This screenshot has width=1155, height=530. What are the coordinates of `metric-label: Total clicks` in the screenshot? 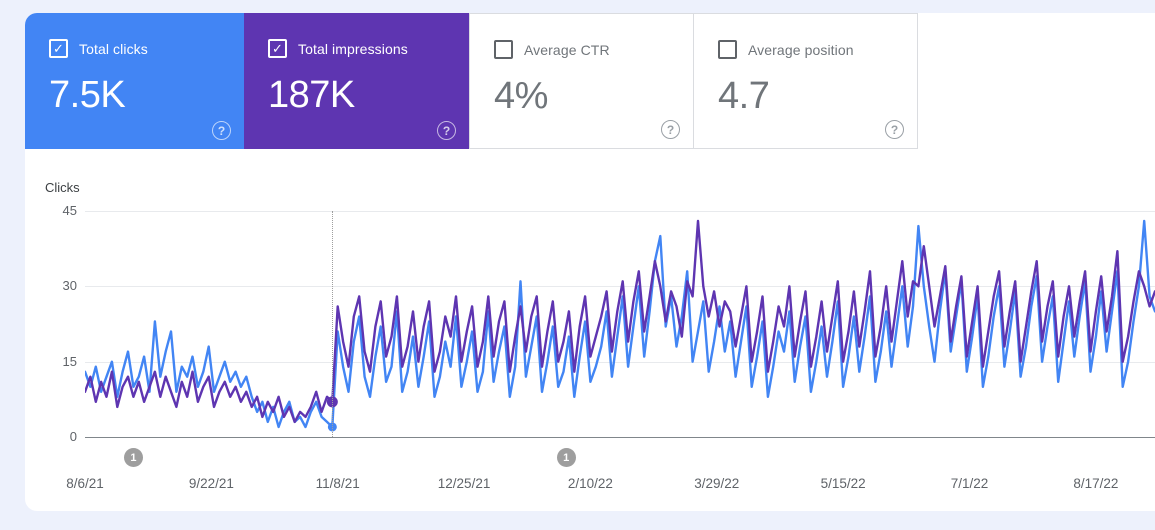 It's located at (113, 48).